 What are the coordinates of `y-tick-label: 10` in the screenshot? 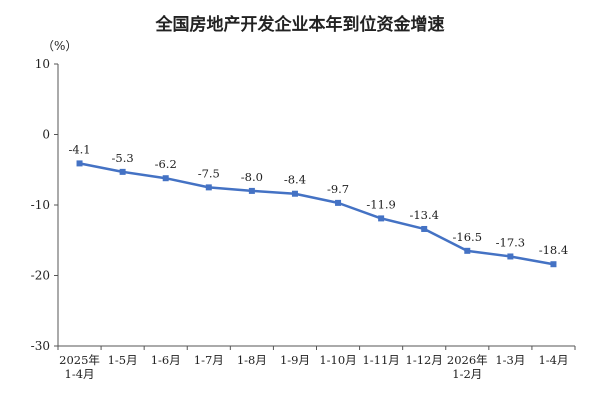 It's located at (42, 64).